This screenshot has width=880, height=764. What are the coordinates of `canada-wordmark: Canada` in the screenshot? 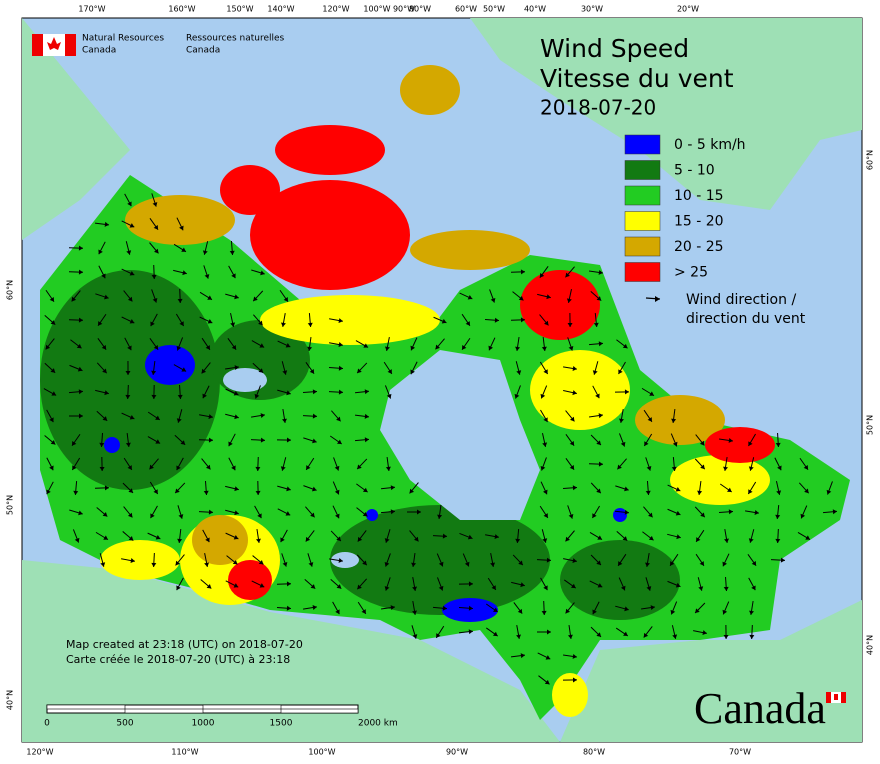 It's located at (770, 708).